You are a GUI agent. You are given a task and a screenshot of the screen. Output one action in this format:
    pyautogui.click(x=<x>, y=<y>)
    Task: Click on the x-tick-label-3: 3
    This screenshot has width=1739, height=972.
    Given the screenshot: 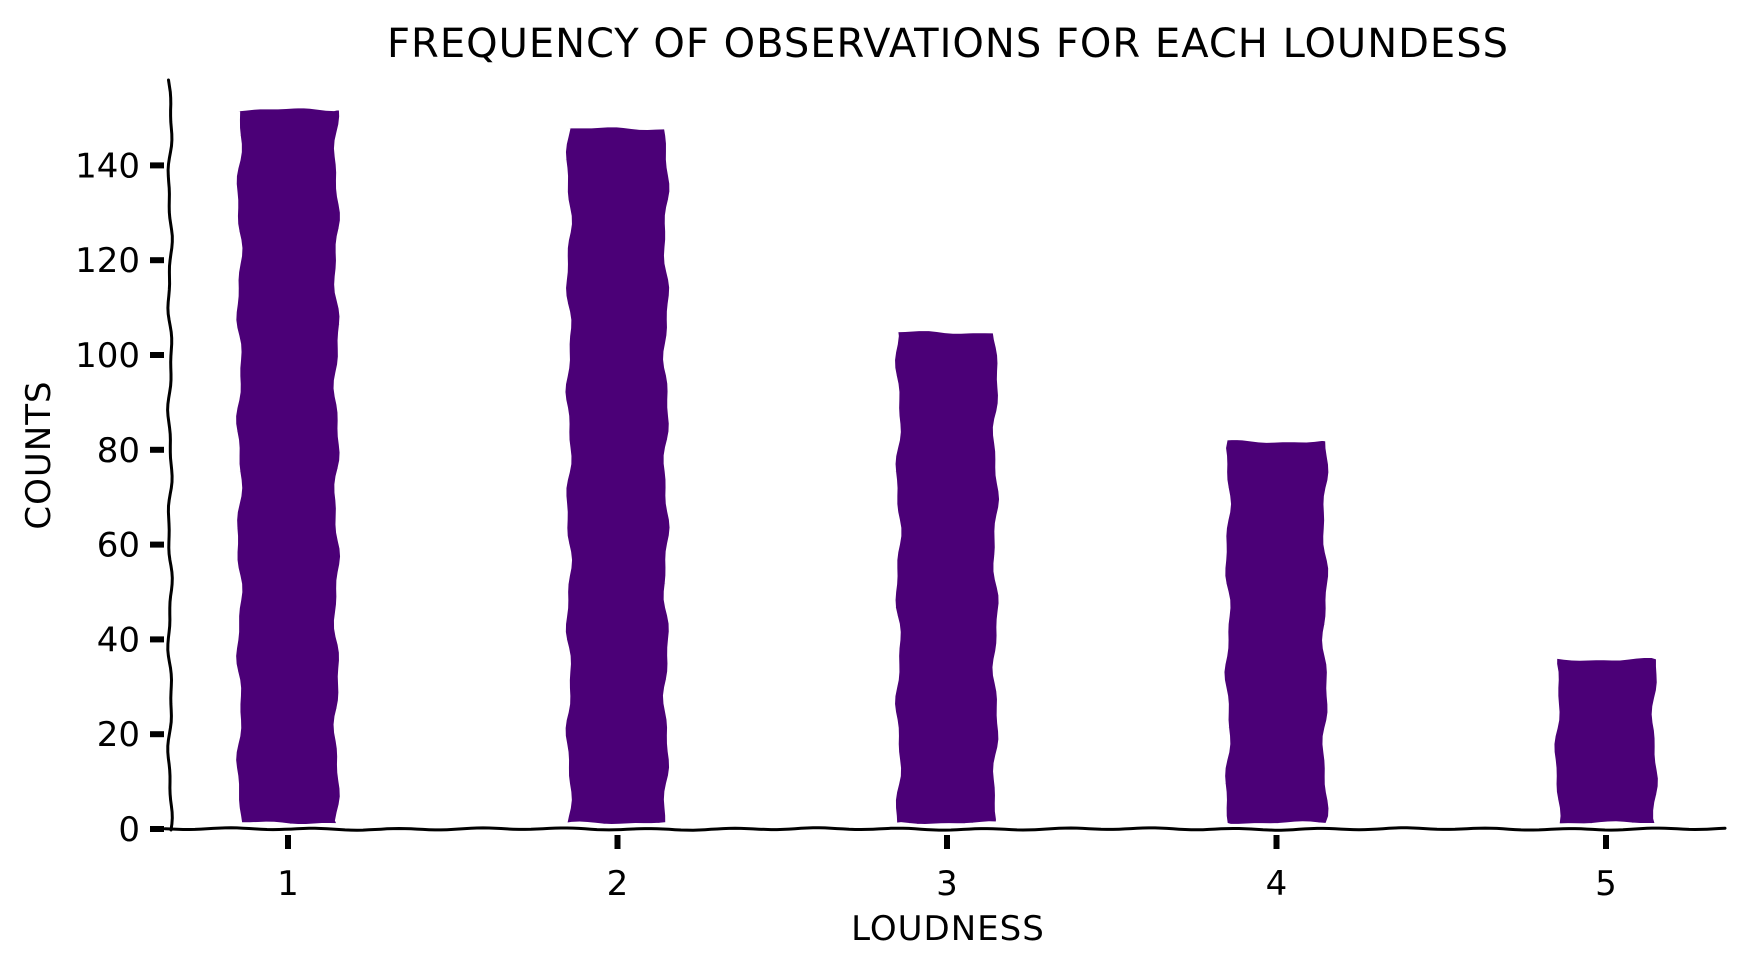 What is the action you would take?
    pyautogui.click(x=947, y=884)
    